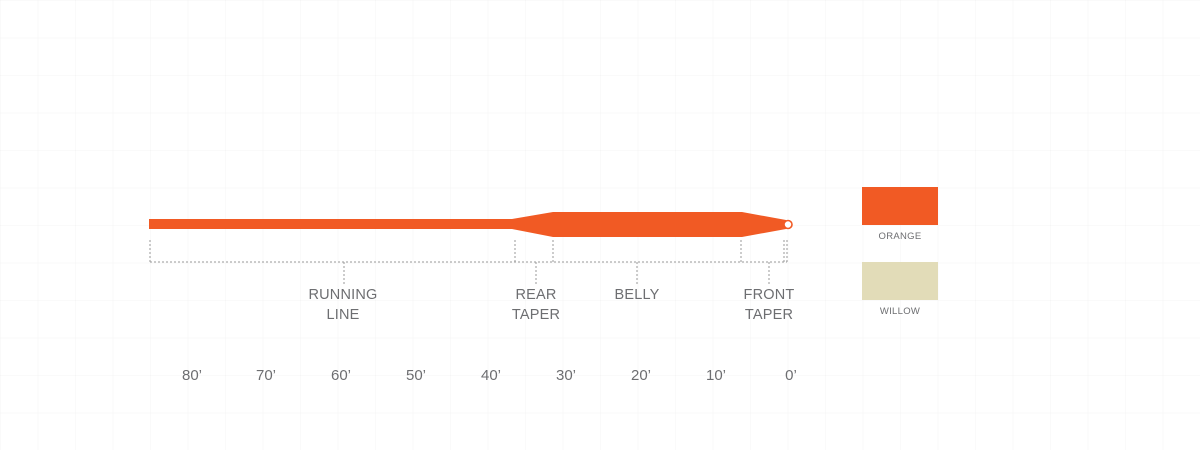 Image resolution: width=1200 pixels, height=450 pixels. Describe the element at coordinates (467, 224) in the screenshot. I see `fly-line-shape` at that location.